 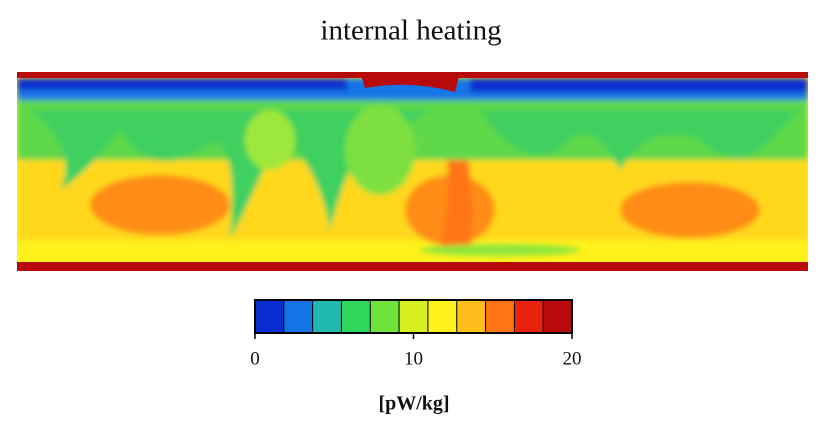 I want to click on colorbar-label: [pW/kg], so click(x=413, y=404).